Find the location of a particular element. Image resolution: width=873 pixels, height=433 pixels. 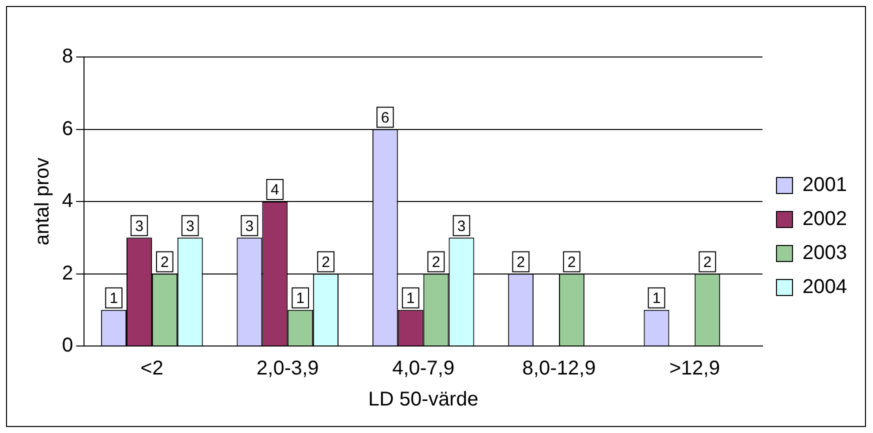

legend-label: 2002 is located at coordinates (825, 219).